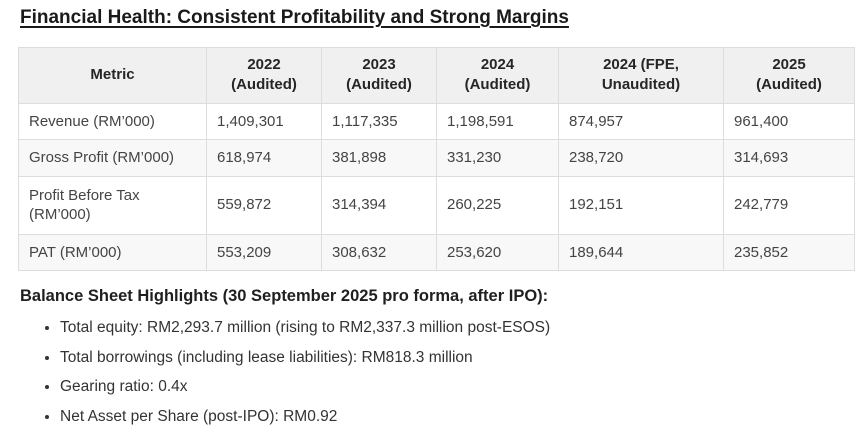 The height and width of the screenshot is (438, 865). I want to click on table-cell: 235,852, so click(789, 252).